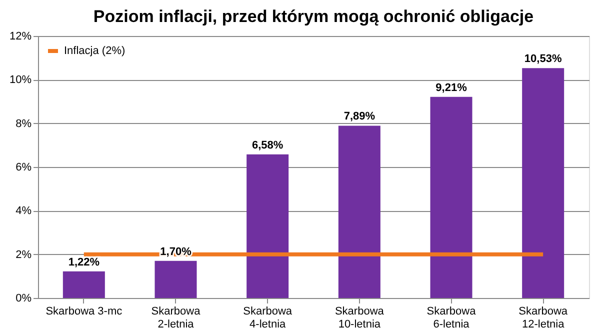 The height and width of the screenshot is (335, 603). Describe the element at coordinates (543, 318) in the screenshot. I see `x-tick-label: Skarbowa 12-letnia` at that location.